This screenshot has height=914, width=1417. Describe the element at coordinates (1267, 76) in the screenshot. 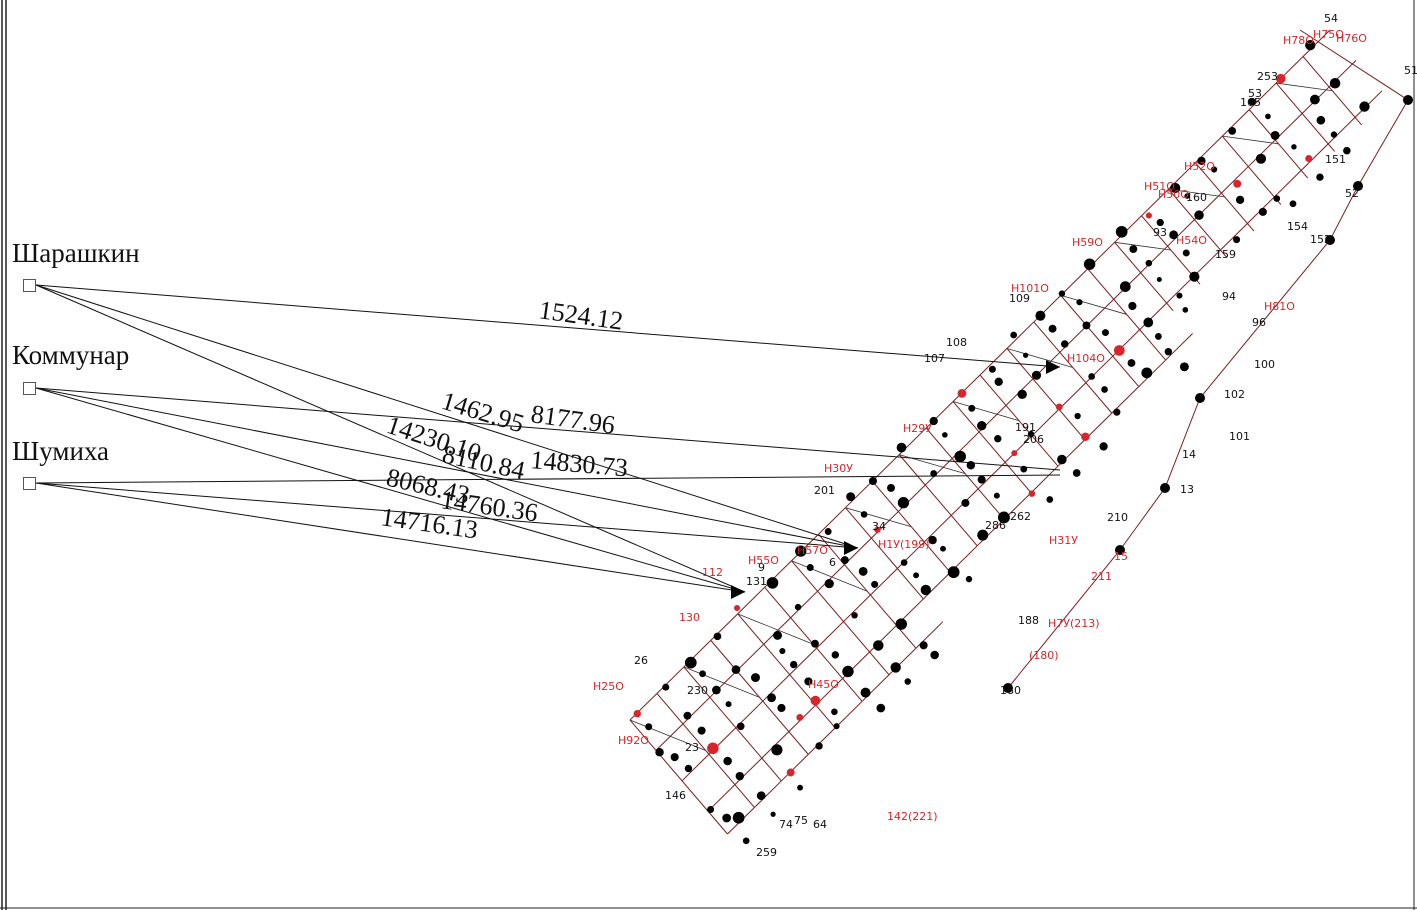

I see `node-label: 253` at that location.